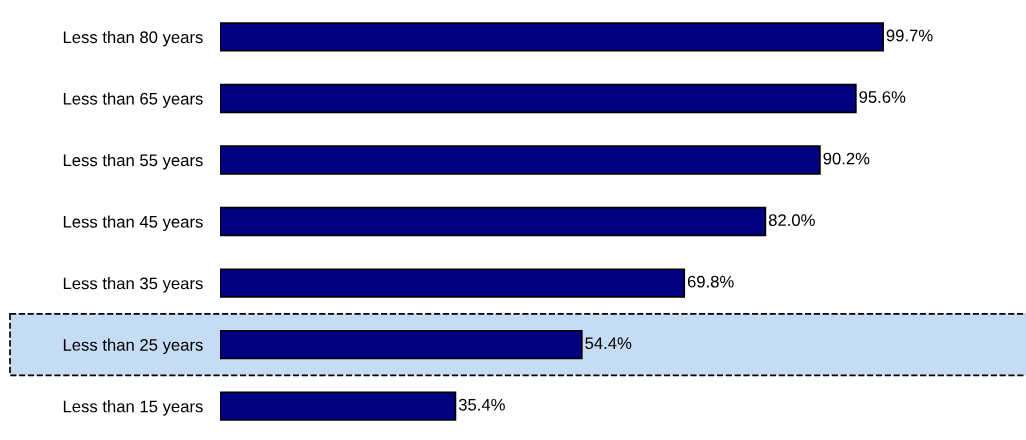  What do you see at coordinates (909, 35) in the screenshot?
I see `data-label: 99.7%` at bounding box center [909, 35].